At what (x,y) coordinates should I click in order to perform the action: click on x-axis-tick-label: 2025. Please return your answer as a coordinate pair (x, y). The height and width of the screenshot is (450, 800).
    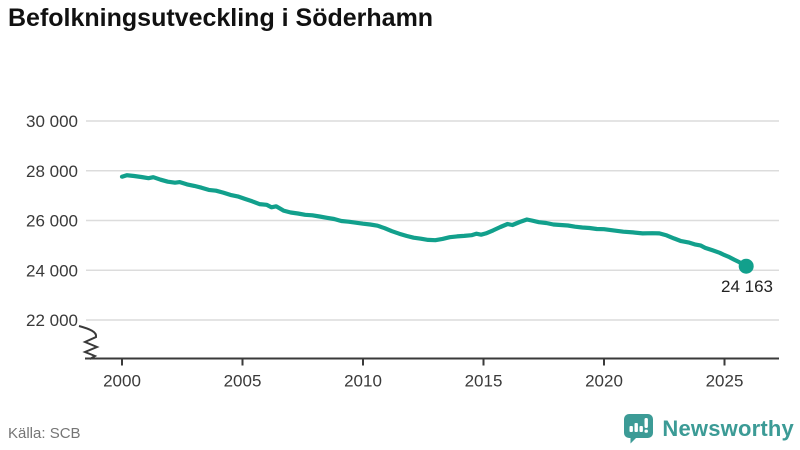
    Looking at the image, I should click on (725, 381).